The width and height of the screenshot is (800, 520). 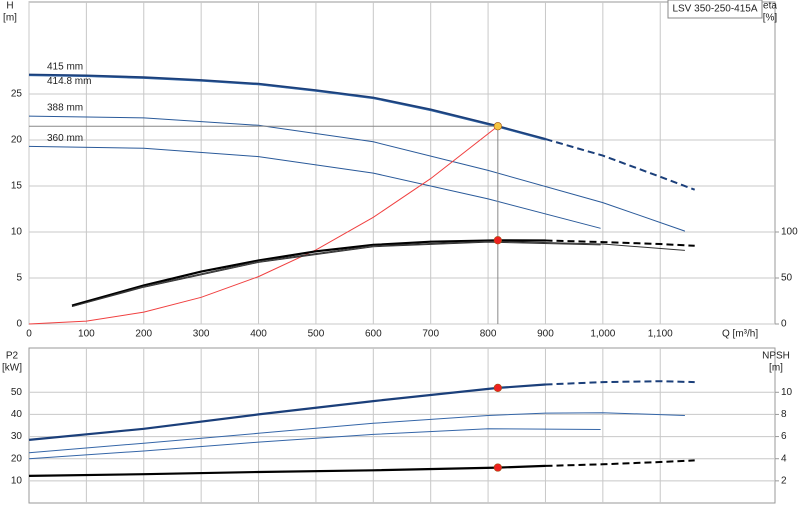 I want to click on y2-tick-label: 2, so click(x=784, y=480).